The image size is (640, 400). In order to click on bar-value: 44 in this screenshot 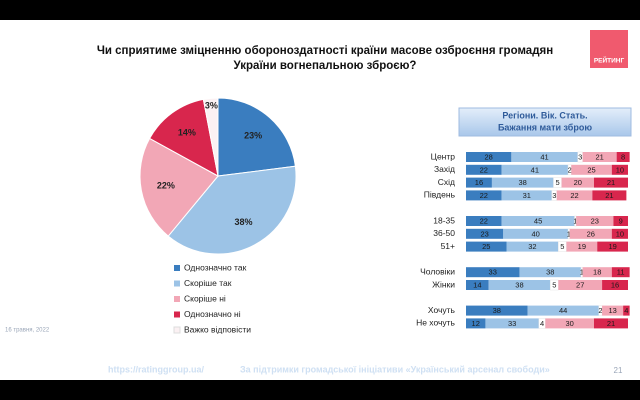, I will do `click(563, 310)`.